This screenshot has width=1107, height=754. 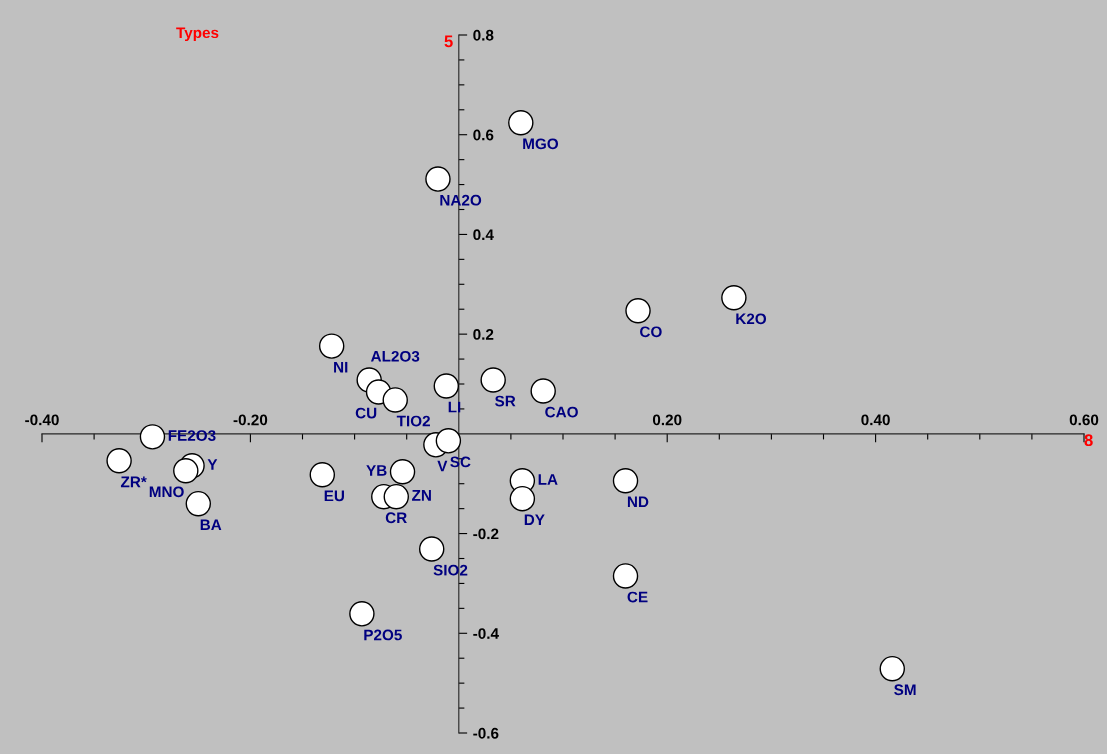 I want to click on y-tick-label: -0.2, so click(x=486, y=534).